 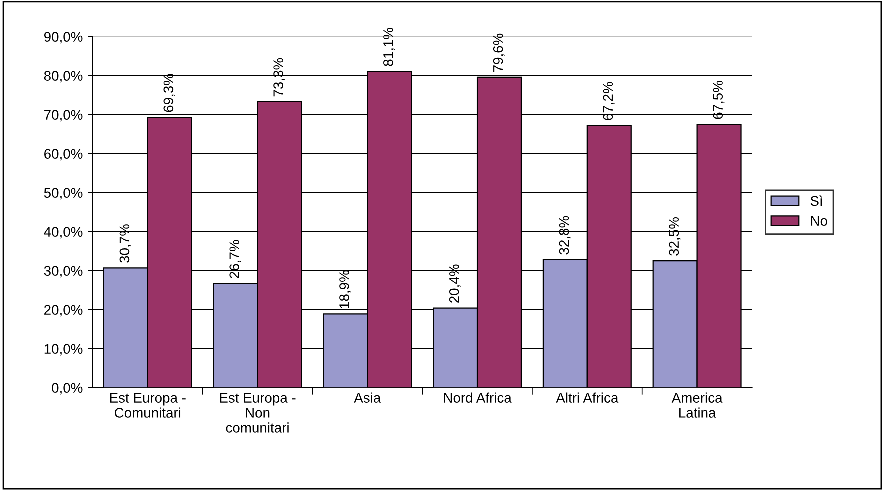 What do you see at coordinates (478, 397) in the screenshot?
I see `x-tick-label: Nord Africa` at bounding box center [478, 397].